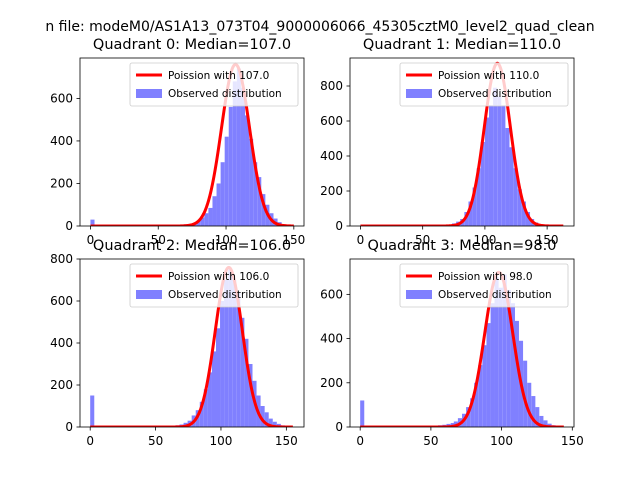 This screenshot has width=640, height=480. What do you see at coordinates (462, 45) in the screenshot?
I see `panel-title: Quadrant 1: Median=110.0` at bounding box center [462, 45].